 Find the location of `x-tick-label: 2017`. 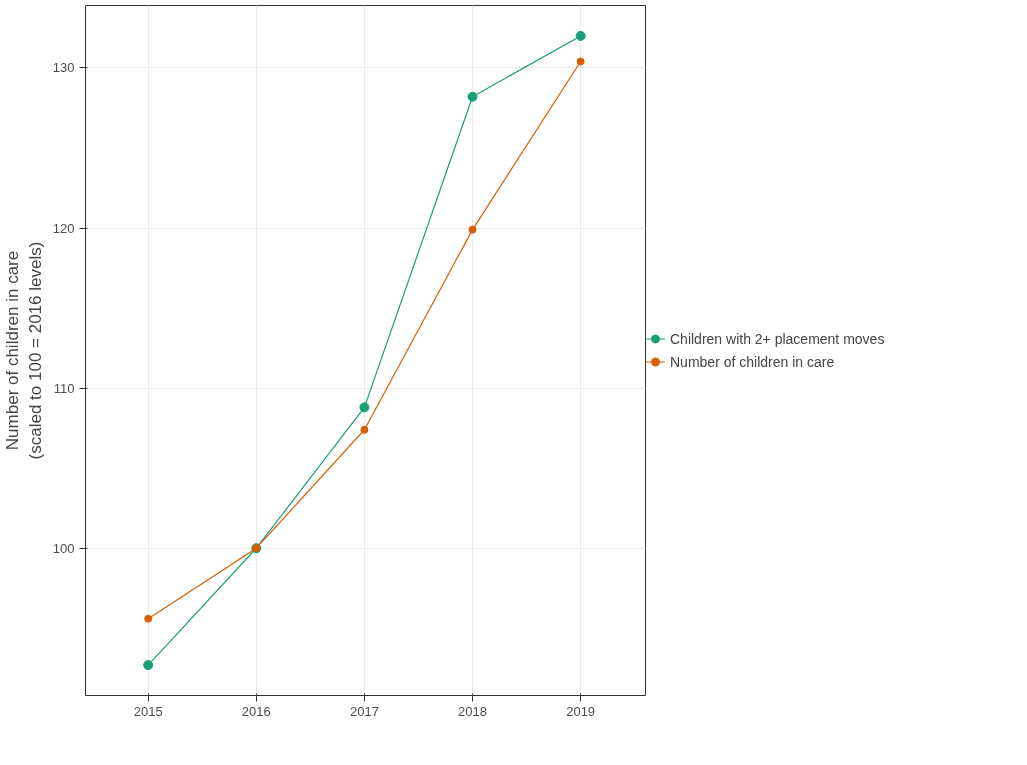

x-tick-label: 2017 is located at coordinates (364, 711).